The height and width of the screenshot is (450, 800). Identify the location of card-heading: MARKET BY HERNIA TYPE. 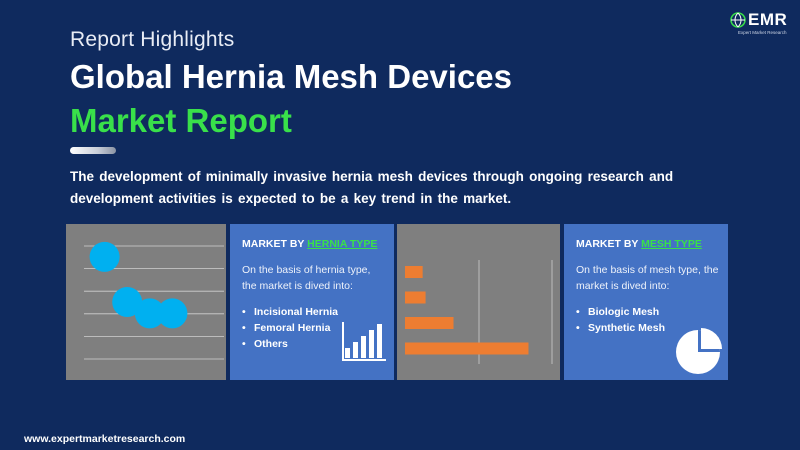
(309, 244).